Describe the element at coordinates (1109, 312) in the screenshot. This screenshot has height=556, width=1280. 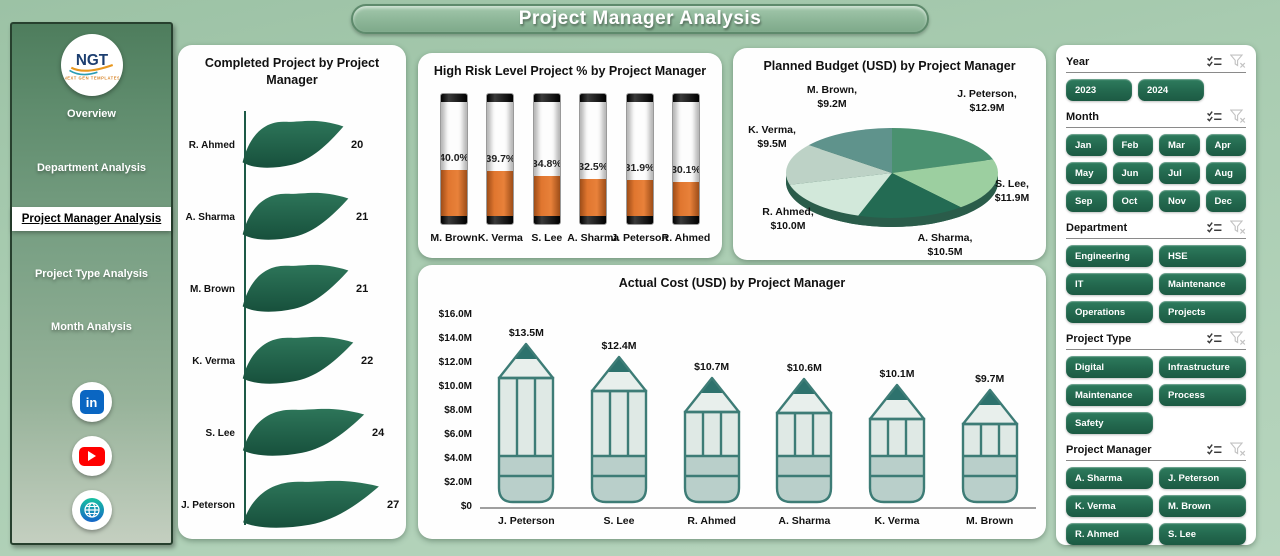
I see `filter-option-department-operations: Operations` at that location.